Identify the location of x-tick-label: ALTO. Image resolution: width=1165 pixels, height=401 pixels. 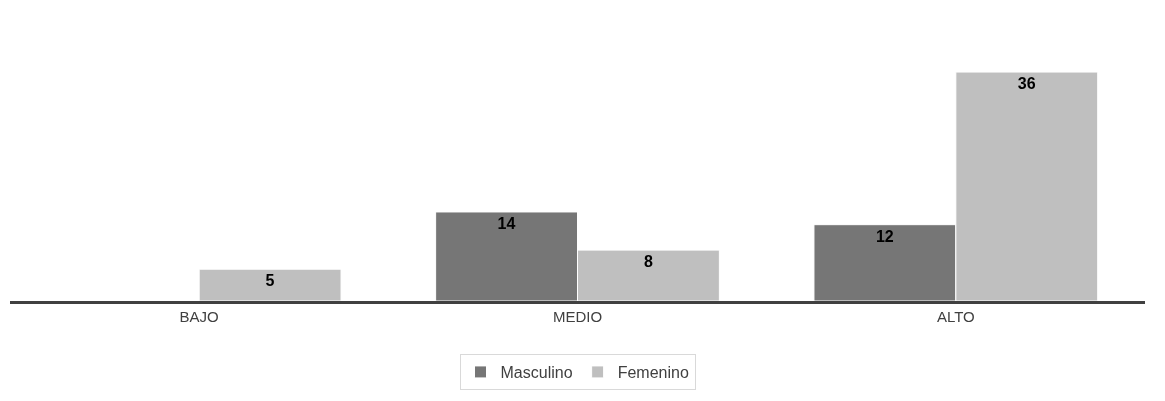
(955, 316).